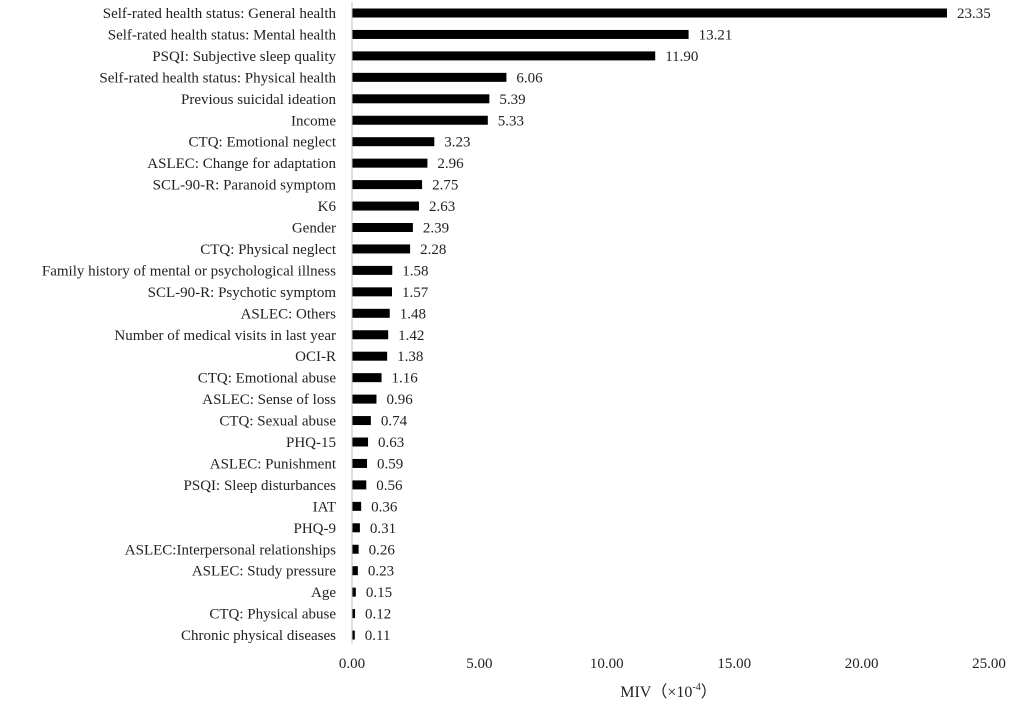 This screenshot has height=704, width=1013. What do you see at coordinates (311, 443) in the screenshot?
I see `category-label: PHQ-15` at bounding box center [311, 443].